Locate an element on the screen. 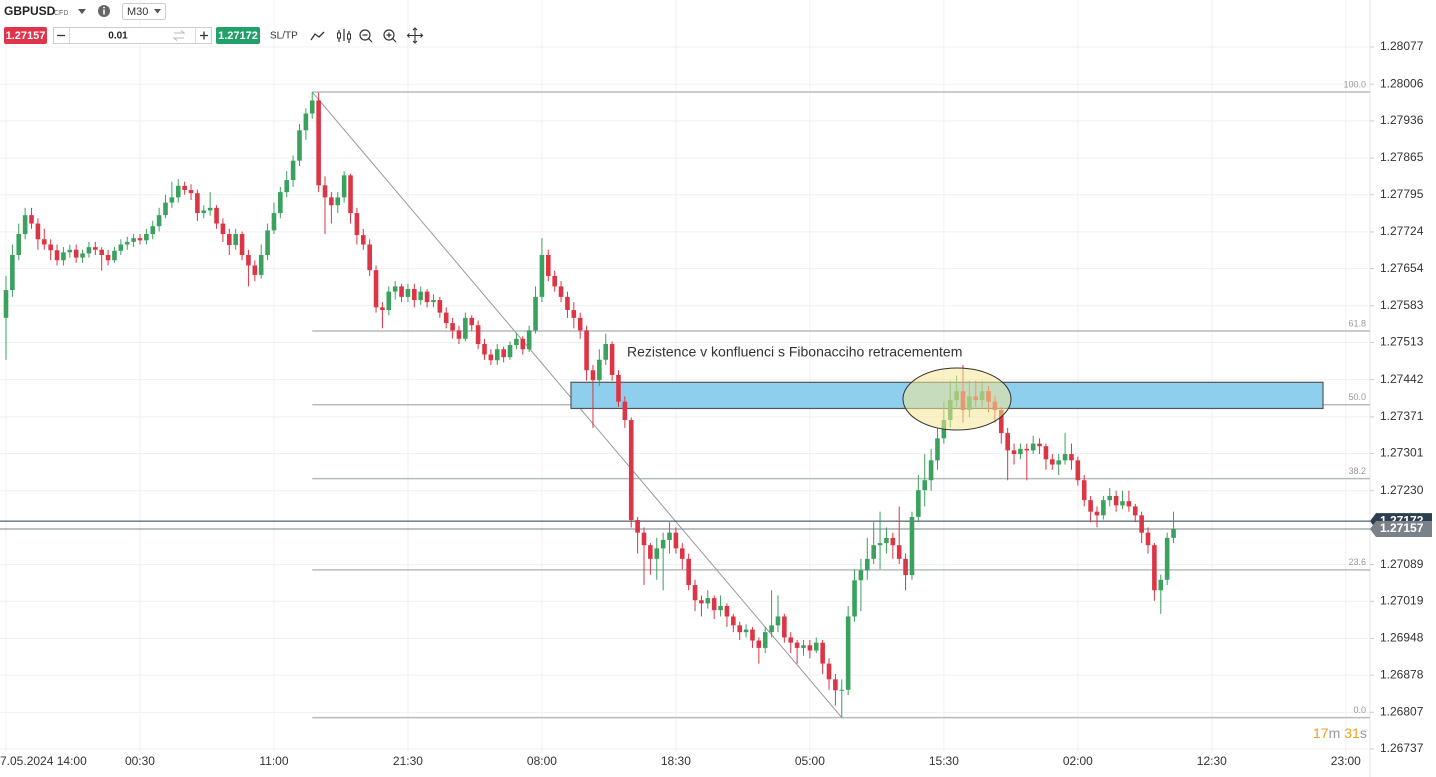 Image resolution: width=1436 pixels, height=777 pixels. x-tick-label: 21:30 is located at coordinates (408, 761).